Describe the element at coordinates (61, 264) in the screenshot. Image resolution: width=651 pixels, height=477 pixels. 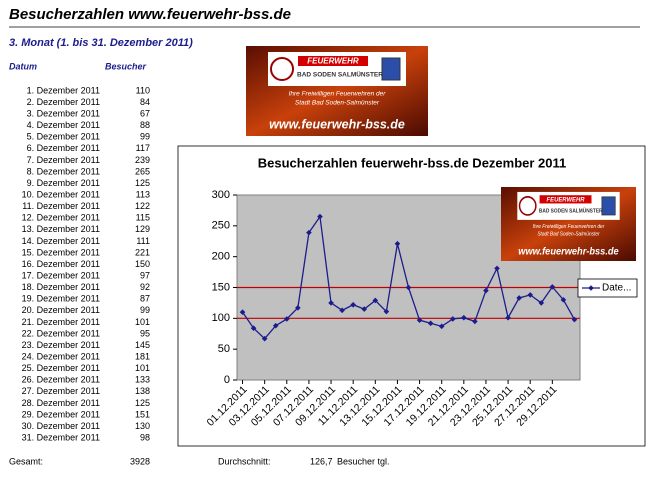
I see `date-cell: 16. Dezember 2011` at that location.